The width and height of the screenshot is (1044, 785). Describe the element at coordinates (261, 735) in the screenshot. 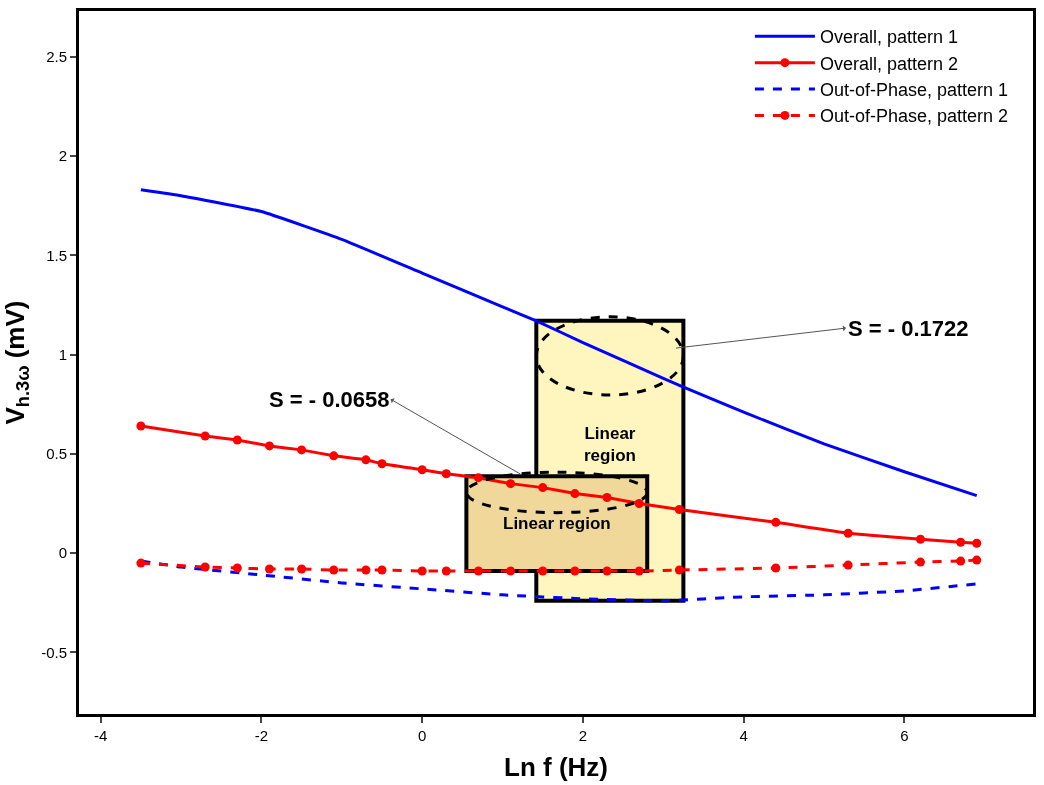

I see `x-tick-label: -2` at that location.